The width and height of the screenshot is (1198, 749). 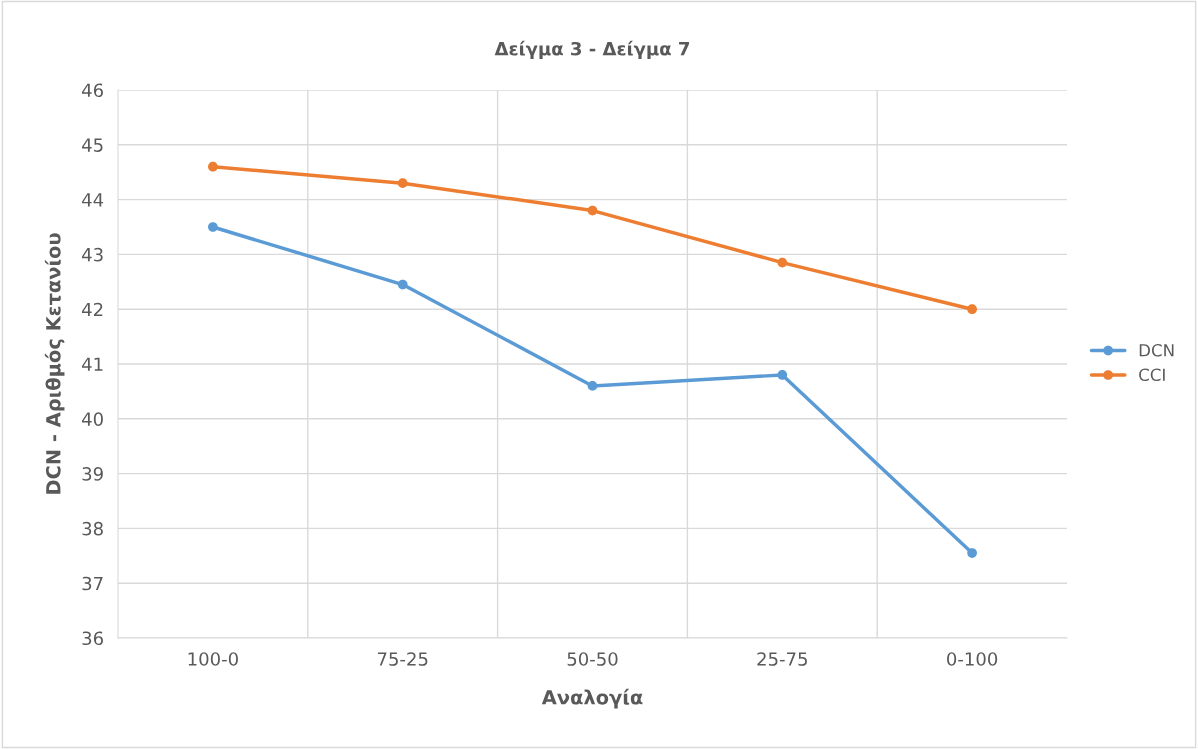 What do you see at coordinates (213, 659) in the screenshot?
I see `x-tick-label: 100-0` at bounding box center [213, 659].